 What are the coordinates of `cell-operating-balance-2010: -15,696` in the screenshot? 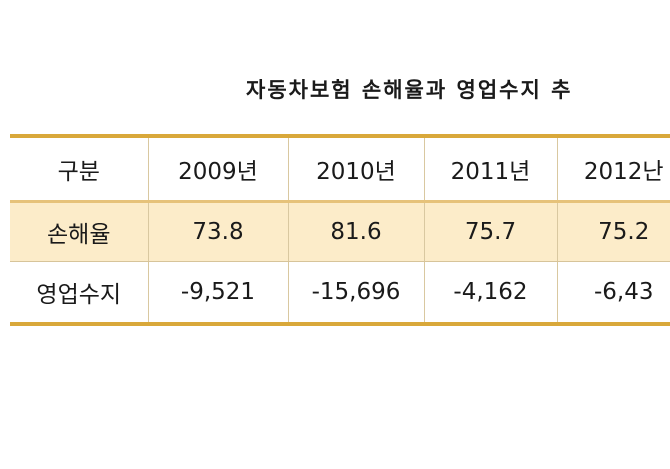 It's located at (355, 293).